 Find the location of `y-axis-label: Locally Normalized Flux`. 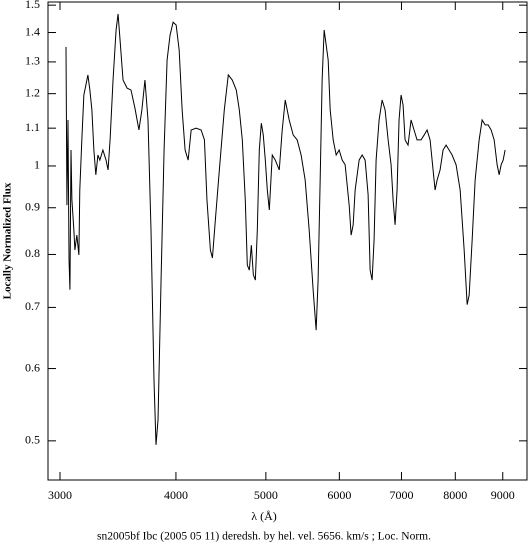

y-axis-label: Locally Normalized Flux is located at coordinates (8, 240).